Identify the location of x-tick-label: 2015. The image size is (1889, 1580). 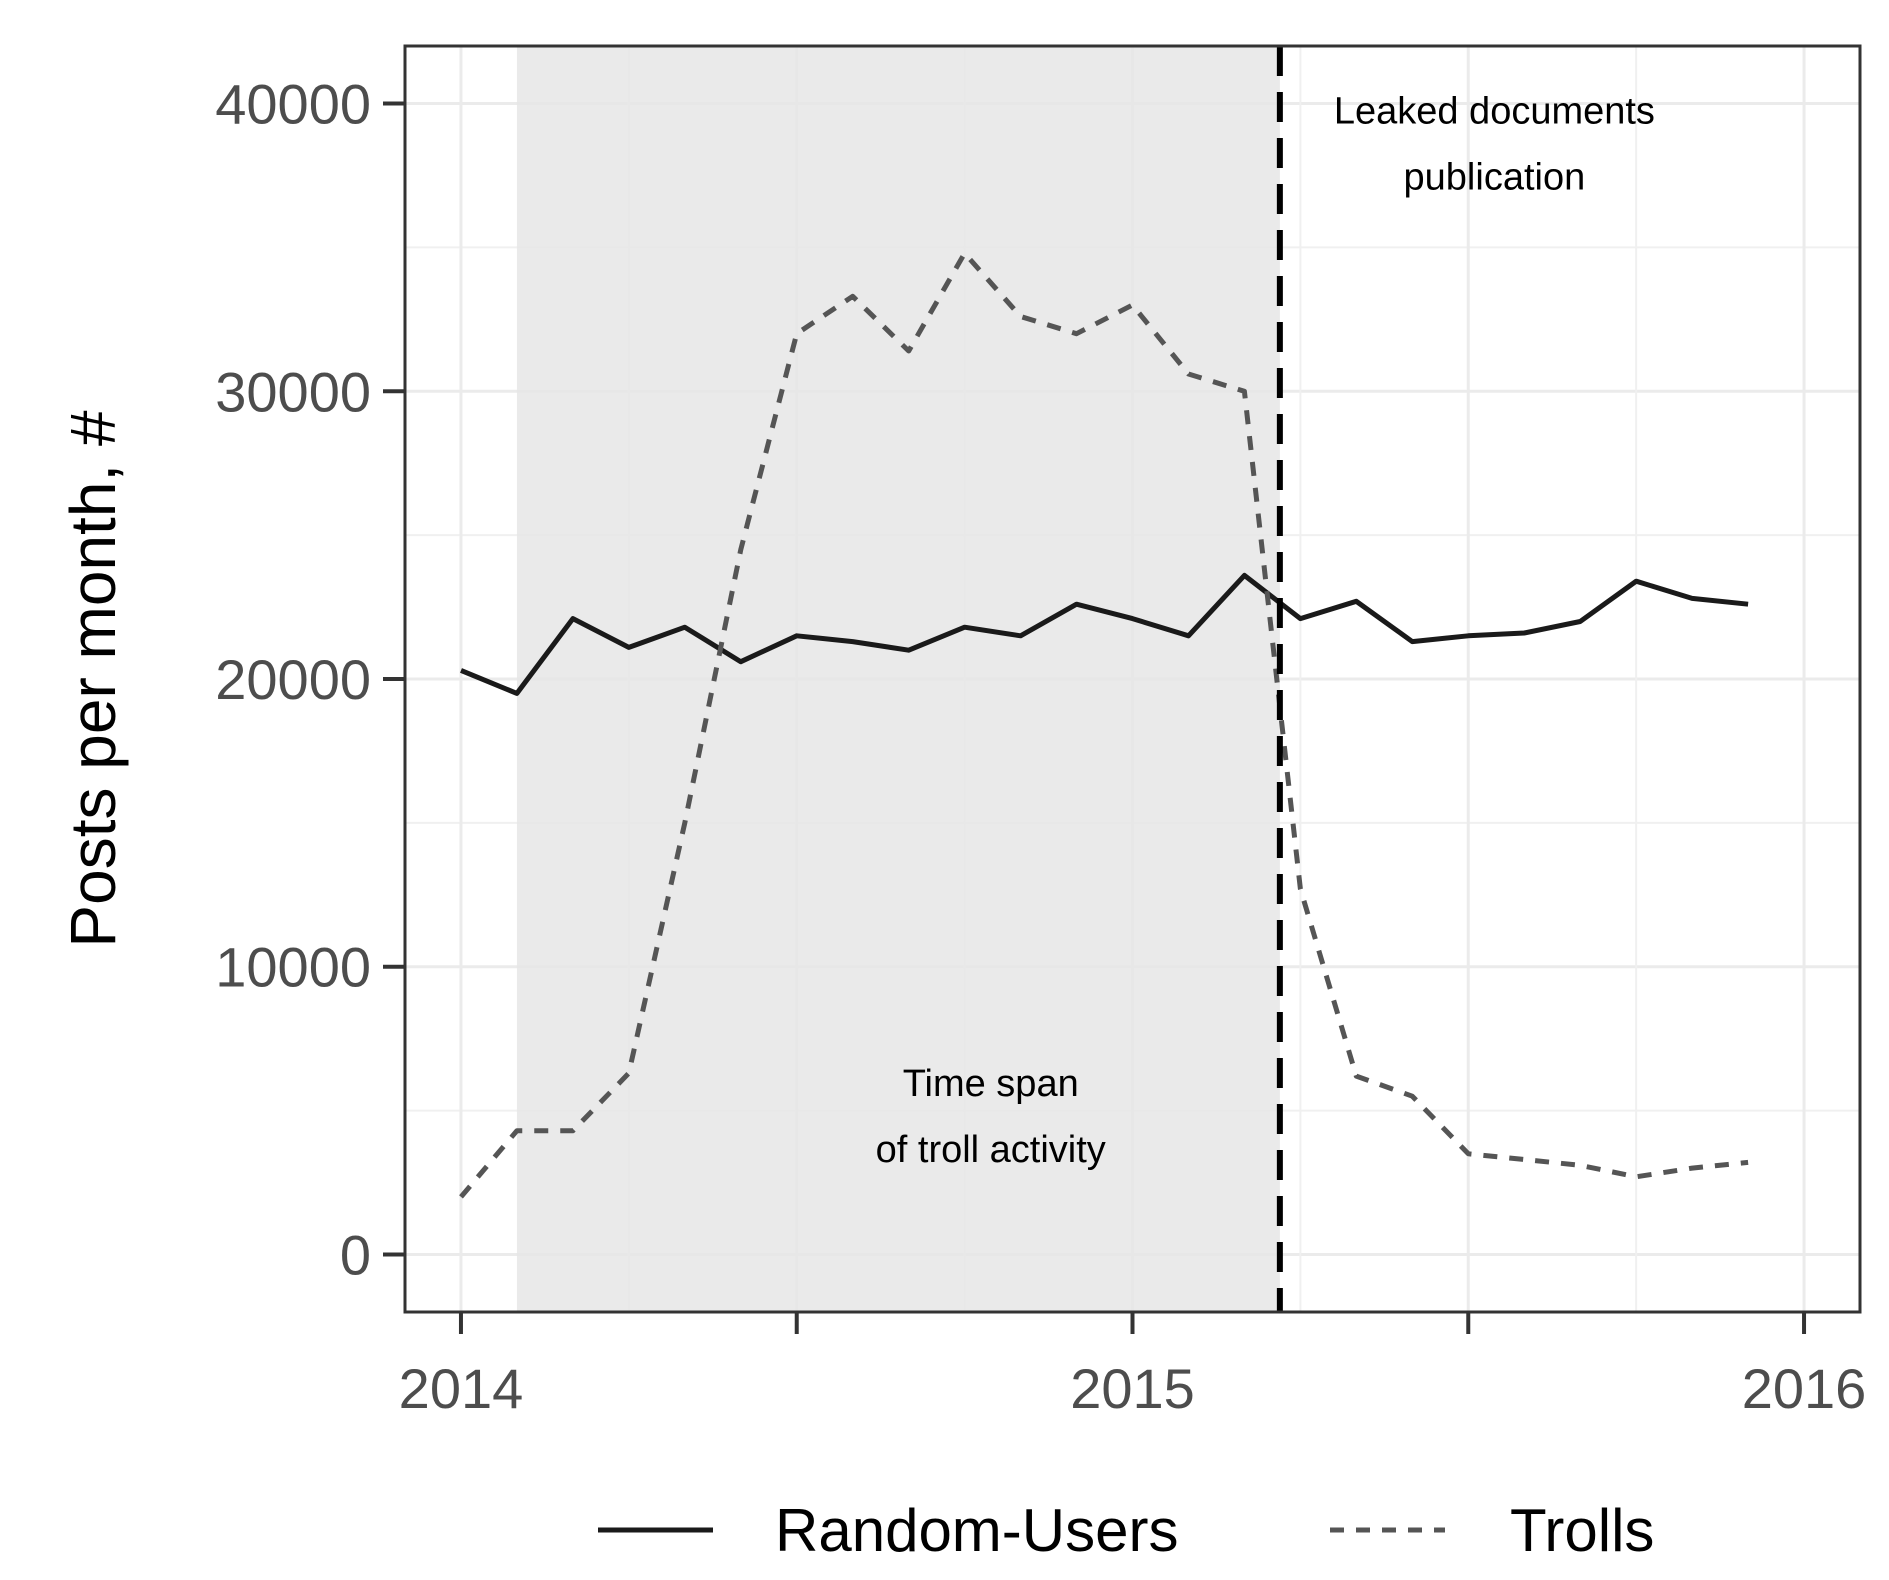
(1132, 1388).